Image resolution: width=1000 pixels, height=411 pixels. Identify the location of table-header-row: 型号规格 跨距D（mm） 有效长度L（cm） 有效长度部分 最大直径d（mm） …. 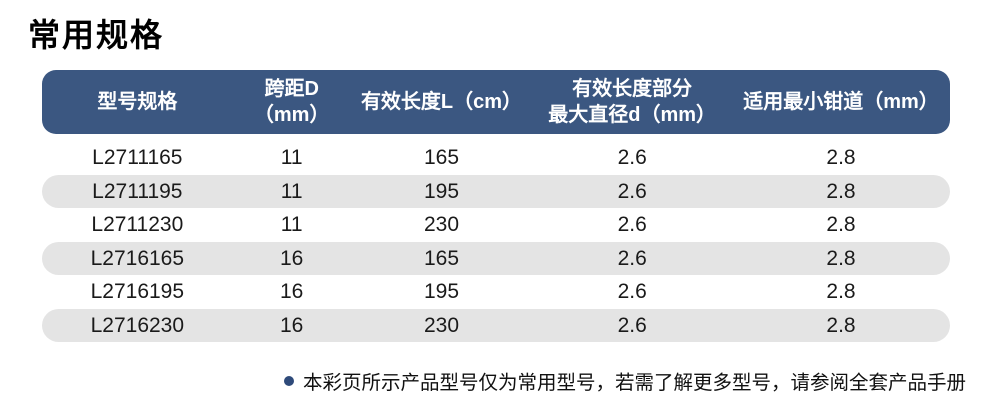
(496, 102).